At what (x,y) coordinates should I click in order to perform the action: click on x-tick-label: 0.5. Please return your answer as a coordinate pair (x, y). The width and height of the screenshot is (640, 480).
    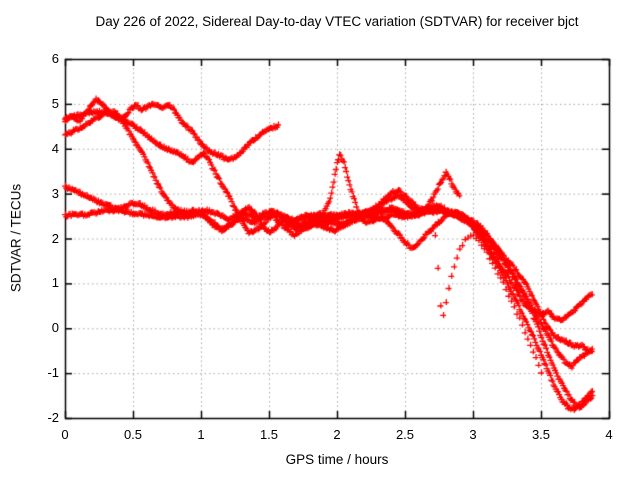
    Looking at the image, I should click on (133, 434).